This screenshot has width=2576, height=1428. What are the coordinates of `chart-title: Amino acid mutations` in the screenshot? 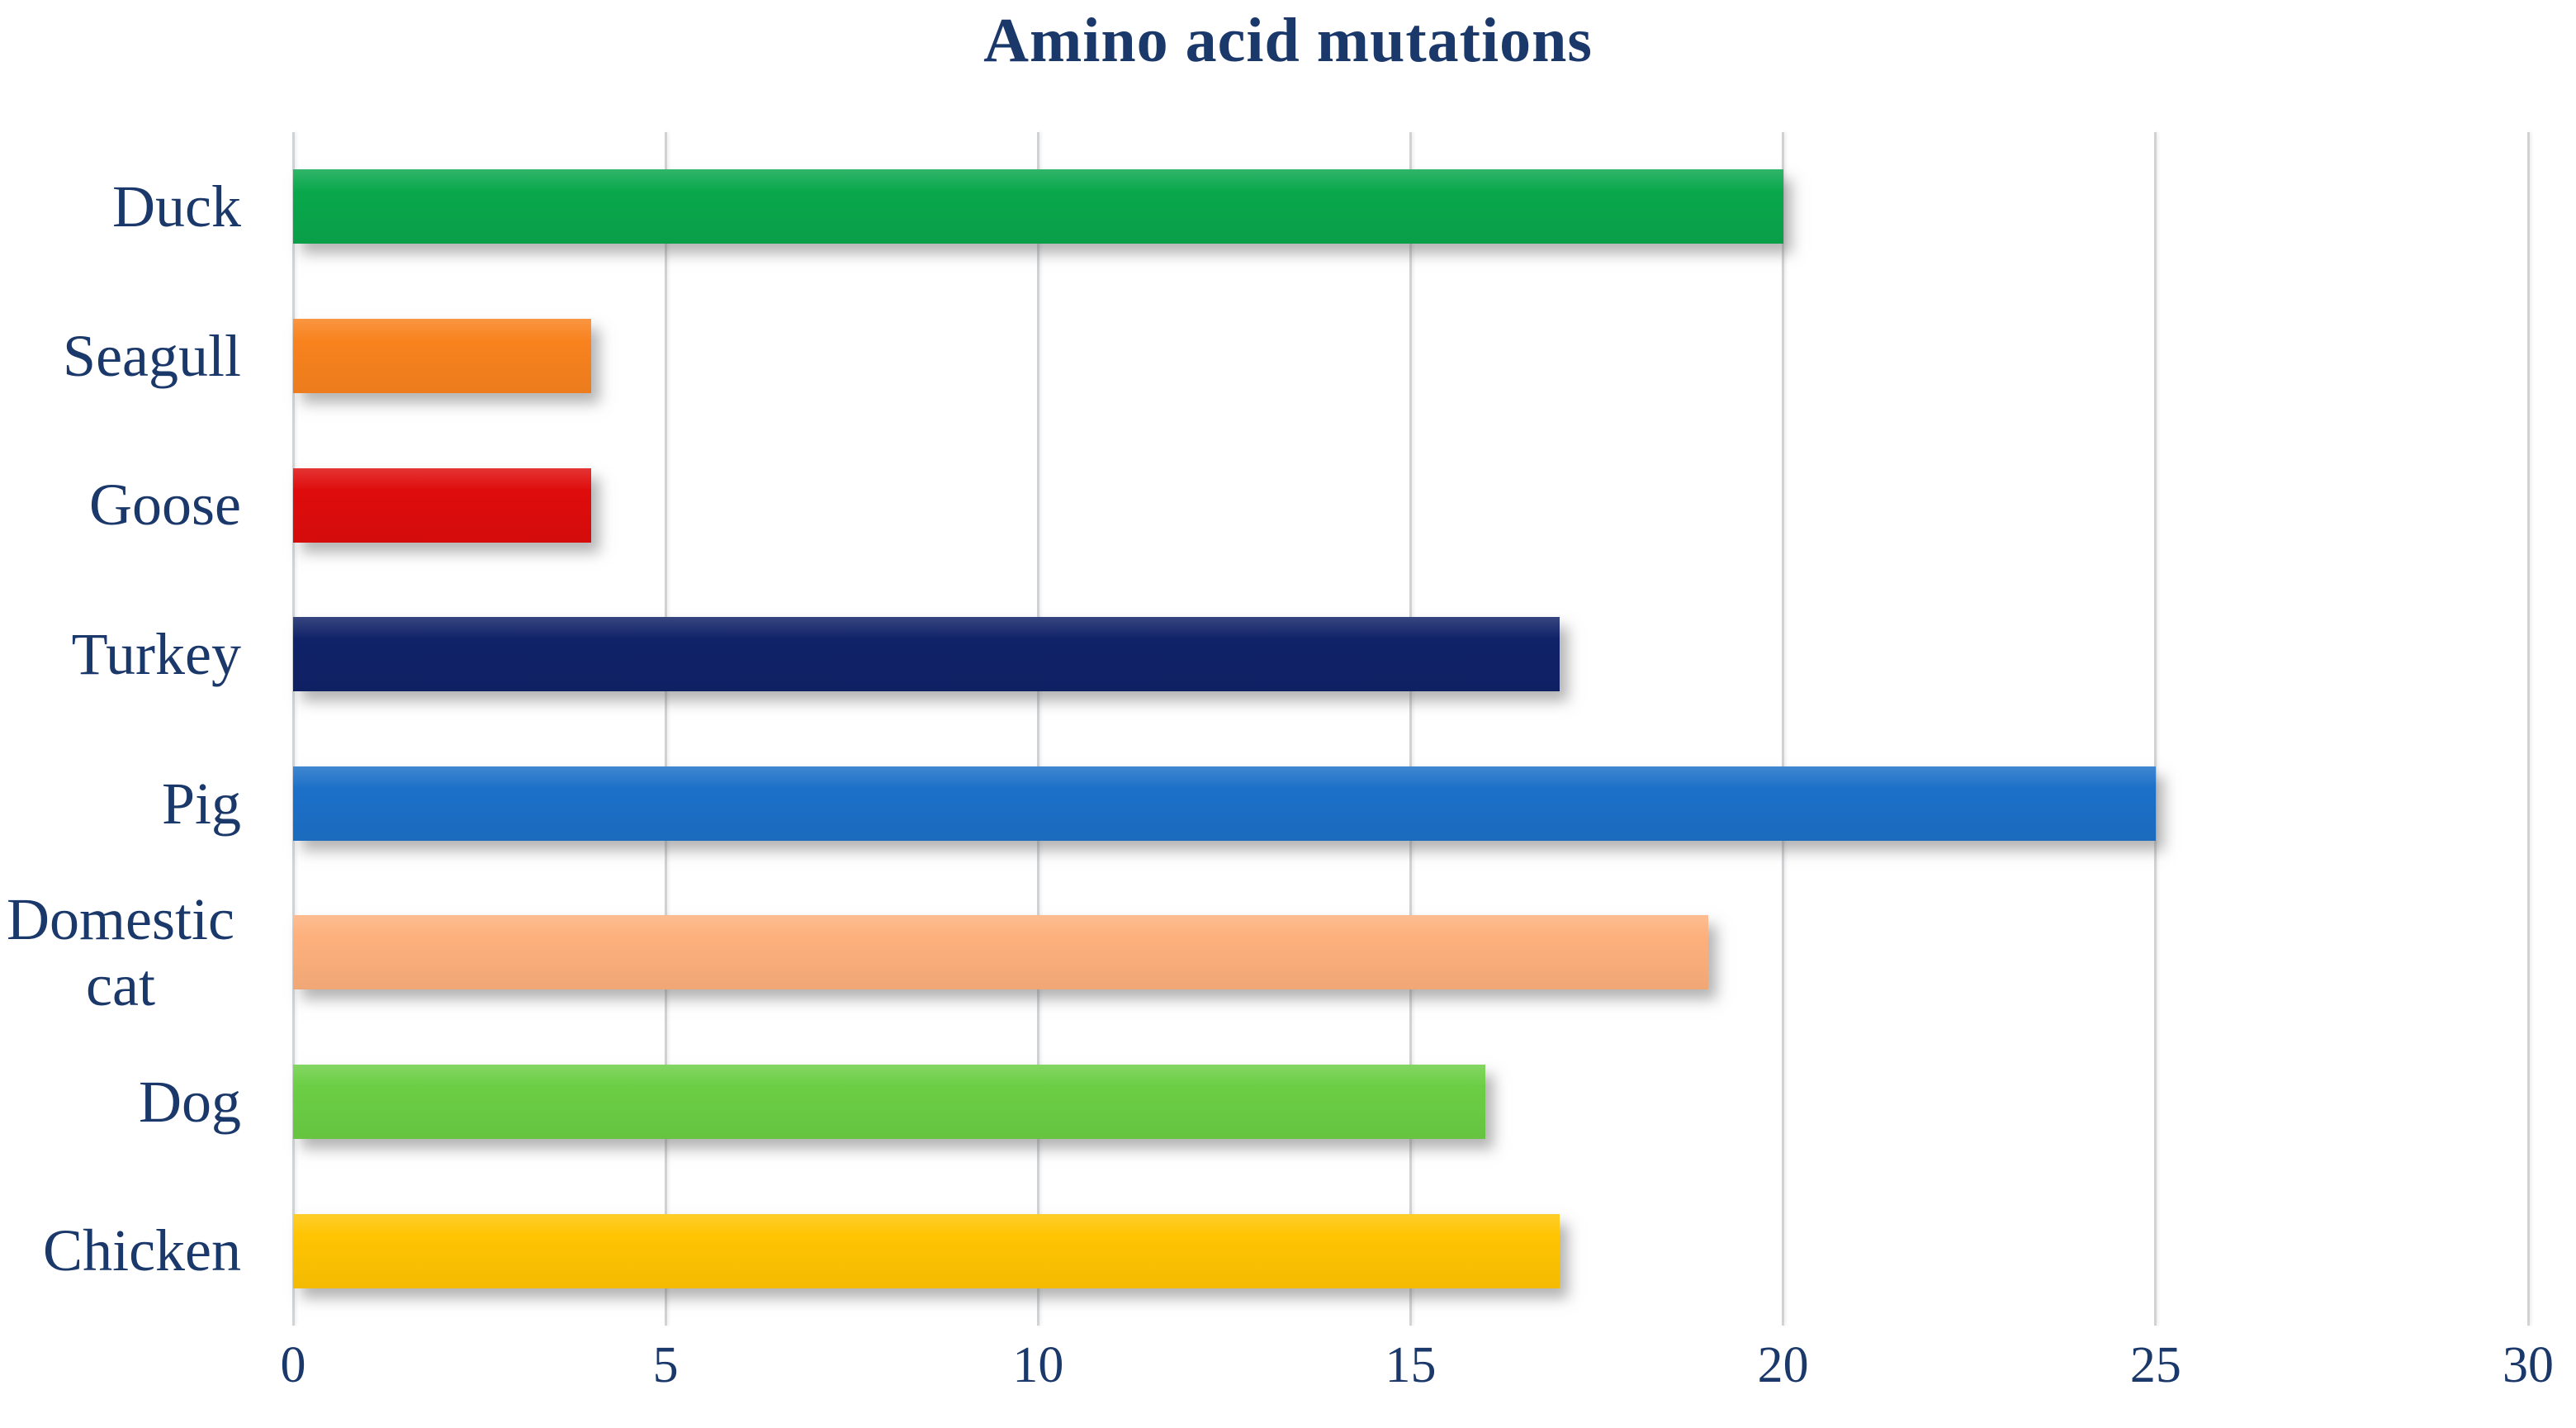 It's located at (1288, 40).